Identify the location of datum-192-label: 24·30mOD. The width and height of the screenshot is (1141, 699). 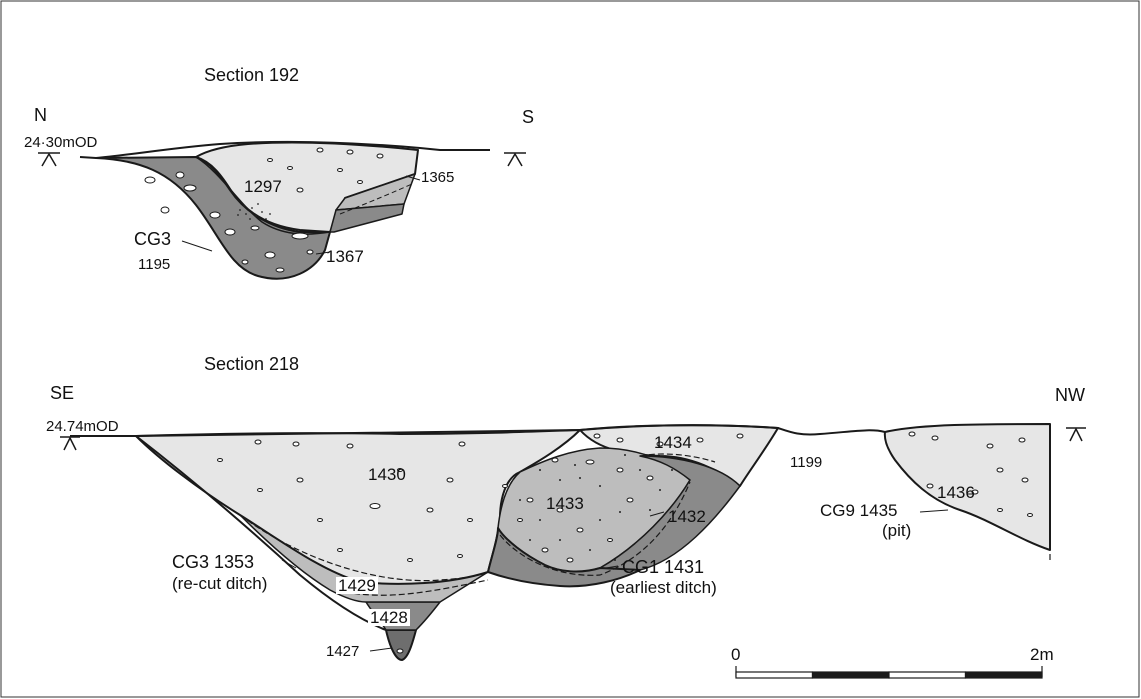
(61, 142).